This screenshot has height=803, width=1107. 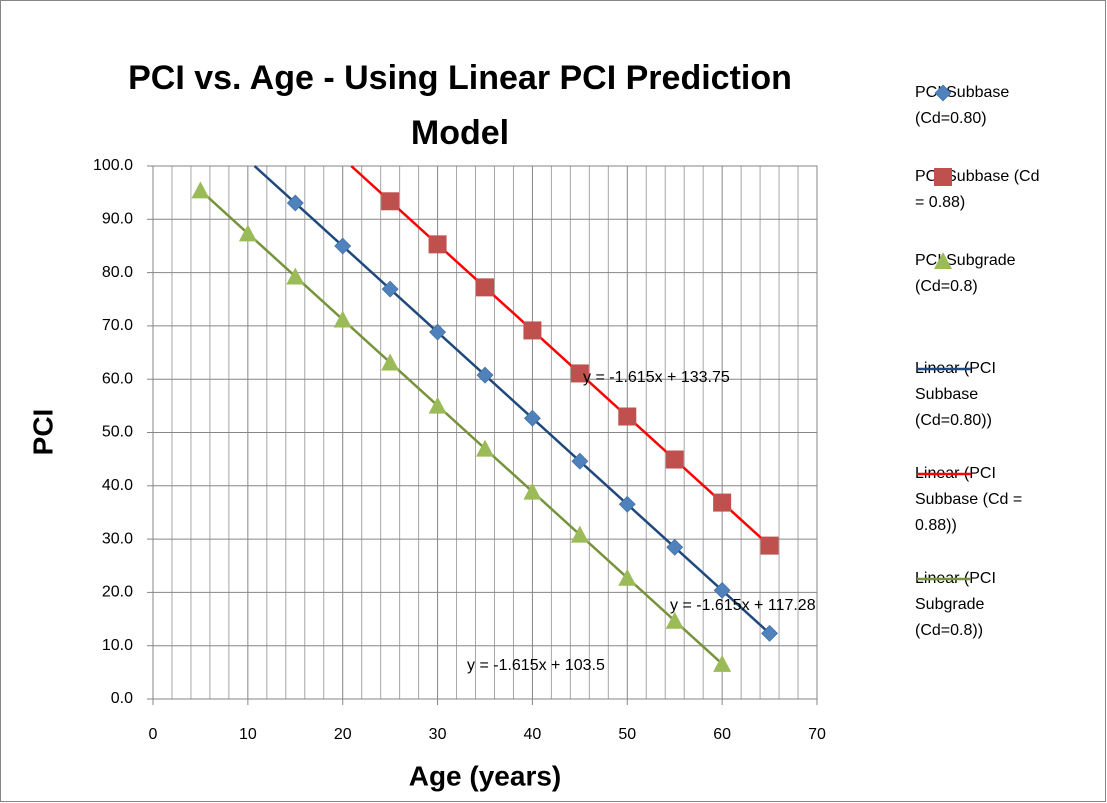 I want to click on x-tick-label: 0, so click(x=153, y=734).